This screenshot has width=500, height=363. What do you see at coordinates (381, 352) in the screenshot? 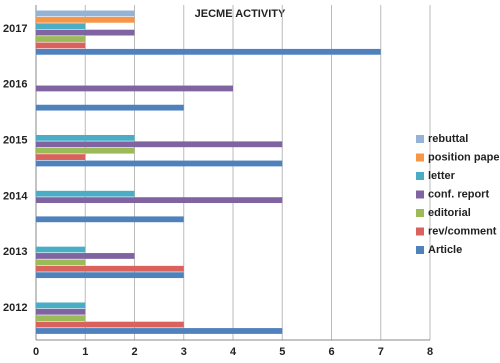
I see `x-tick-label: 7` at bounding box center [381, 352].